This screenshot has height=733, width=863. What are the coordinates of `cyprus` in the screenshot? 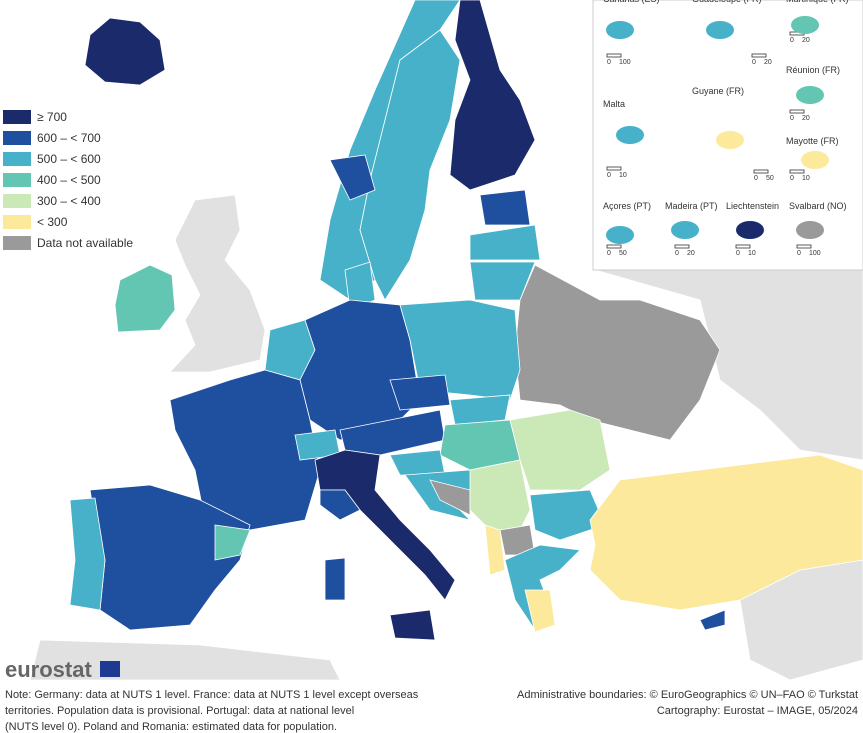 It's located at (712, 620).